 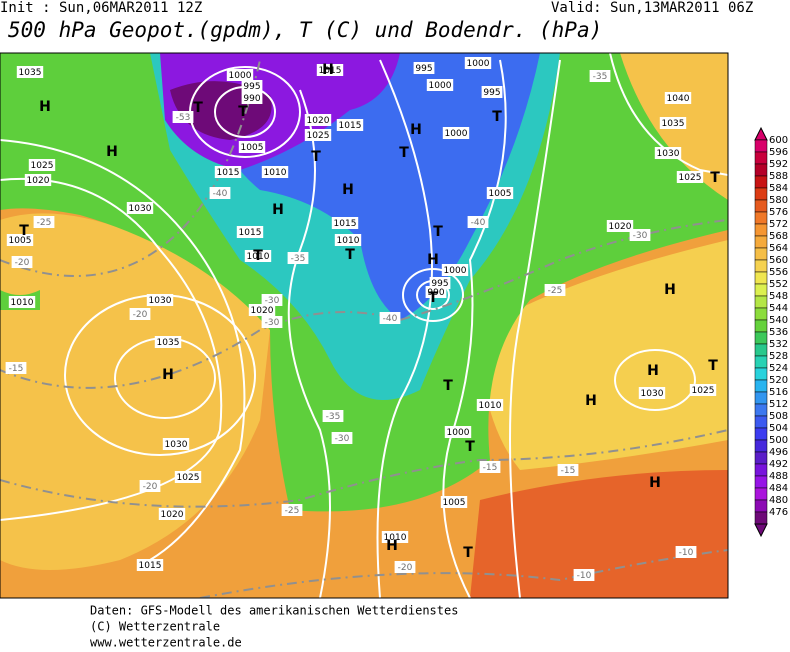 I want to click on field-yellow-east, so click(x=604, y=355).